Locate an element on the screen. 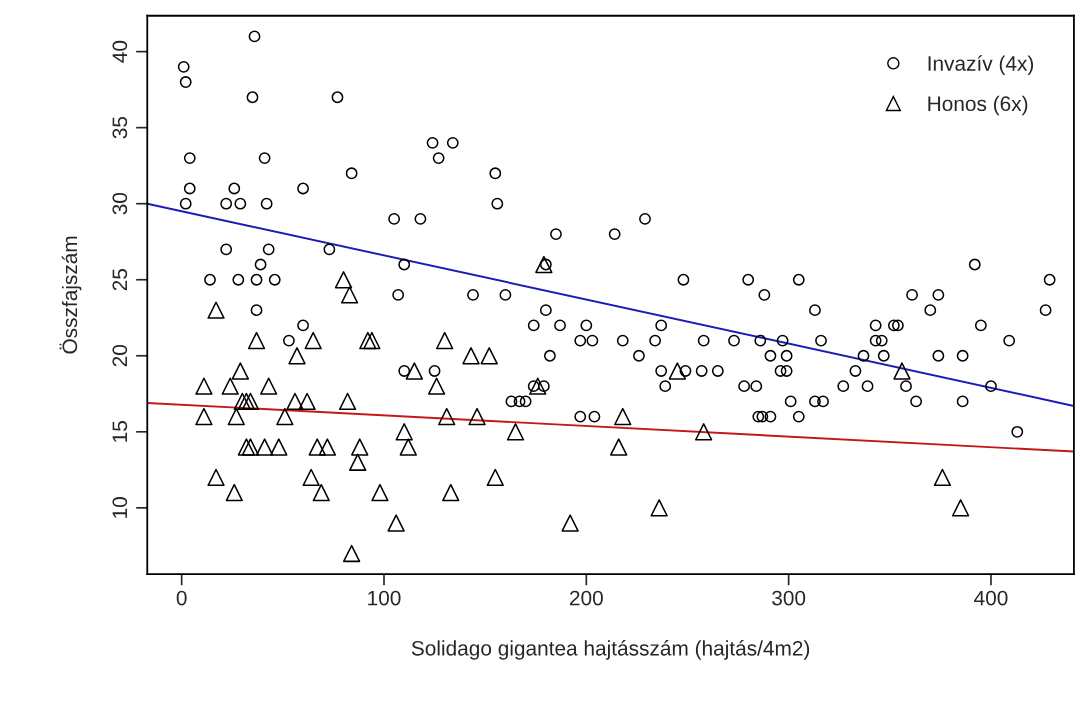  x-tick-label: 400 is located at coordinates (991, 598).